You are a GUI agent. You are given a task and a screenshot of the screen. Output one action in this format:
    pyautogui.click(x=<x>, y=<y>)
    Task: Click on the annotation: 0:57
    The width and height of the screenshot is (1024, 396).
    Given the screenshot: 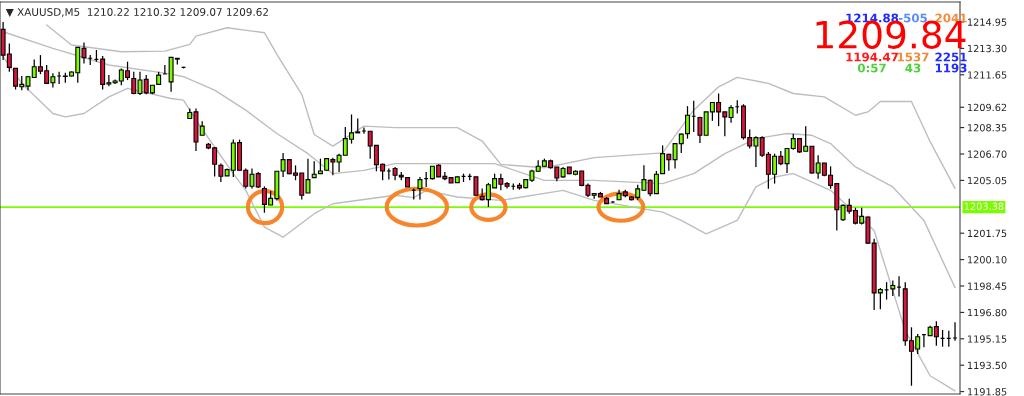 What is the action you would take?
    pyautogui.click(x=871, y=68)
    